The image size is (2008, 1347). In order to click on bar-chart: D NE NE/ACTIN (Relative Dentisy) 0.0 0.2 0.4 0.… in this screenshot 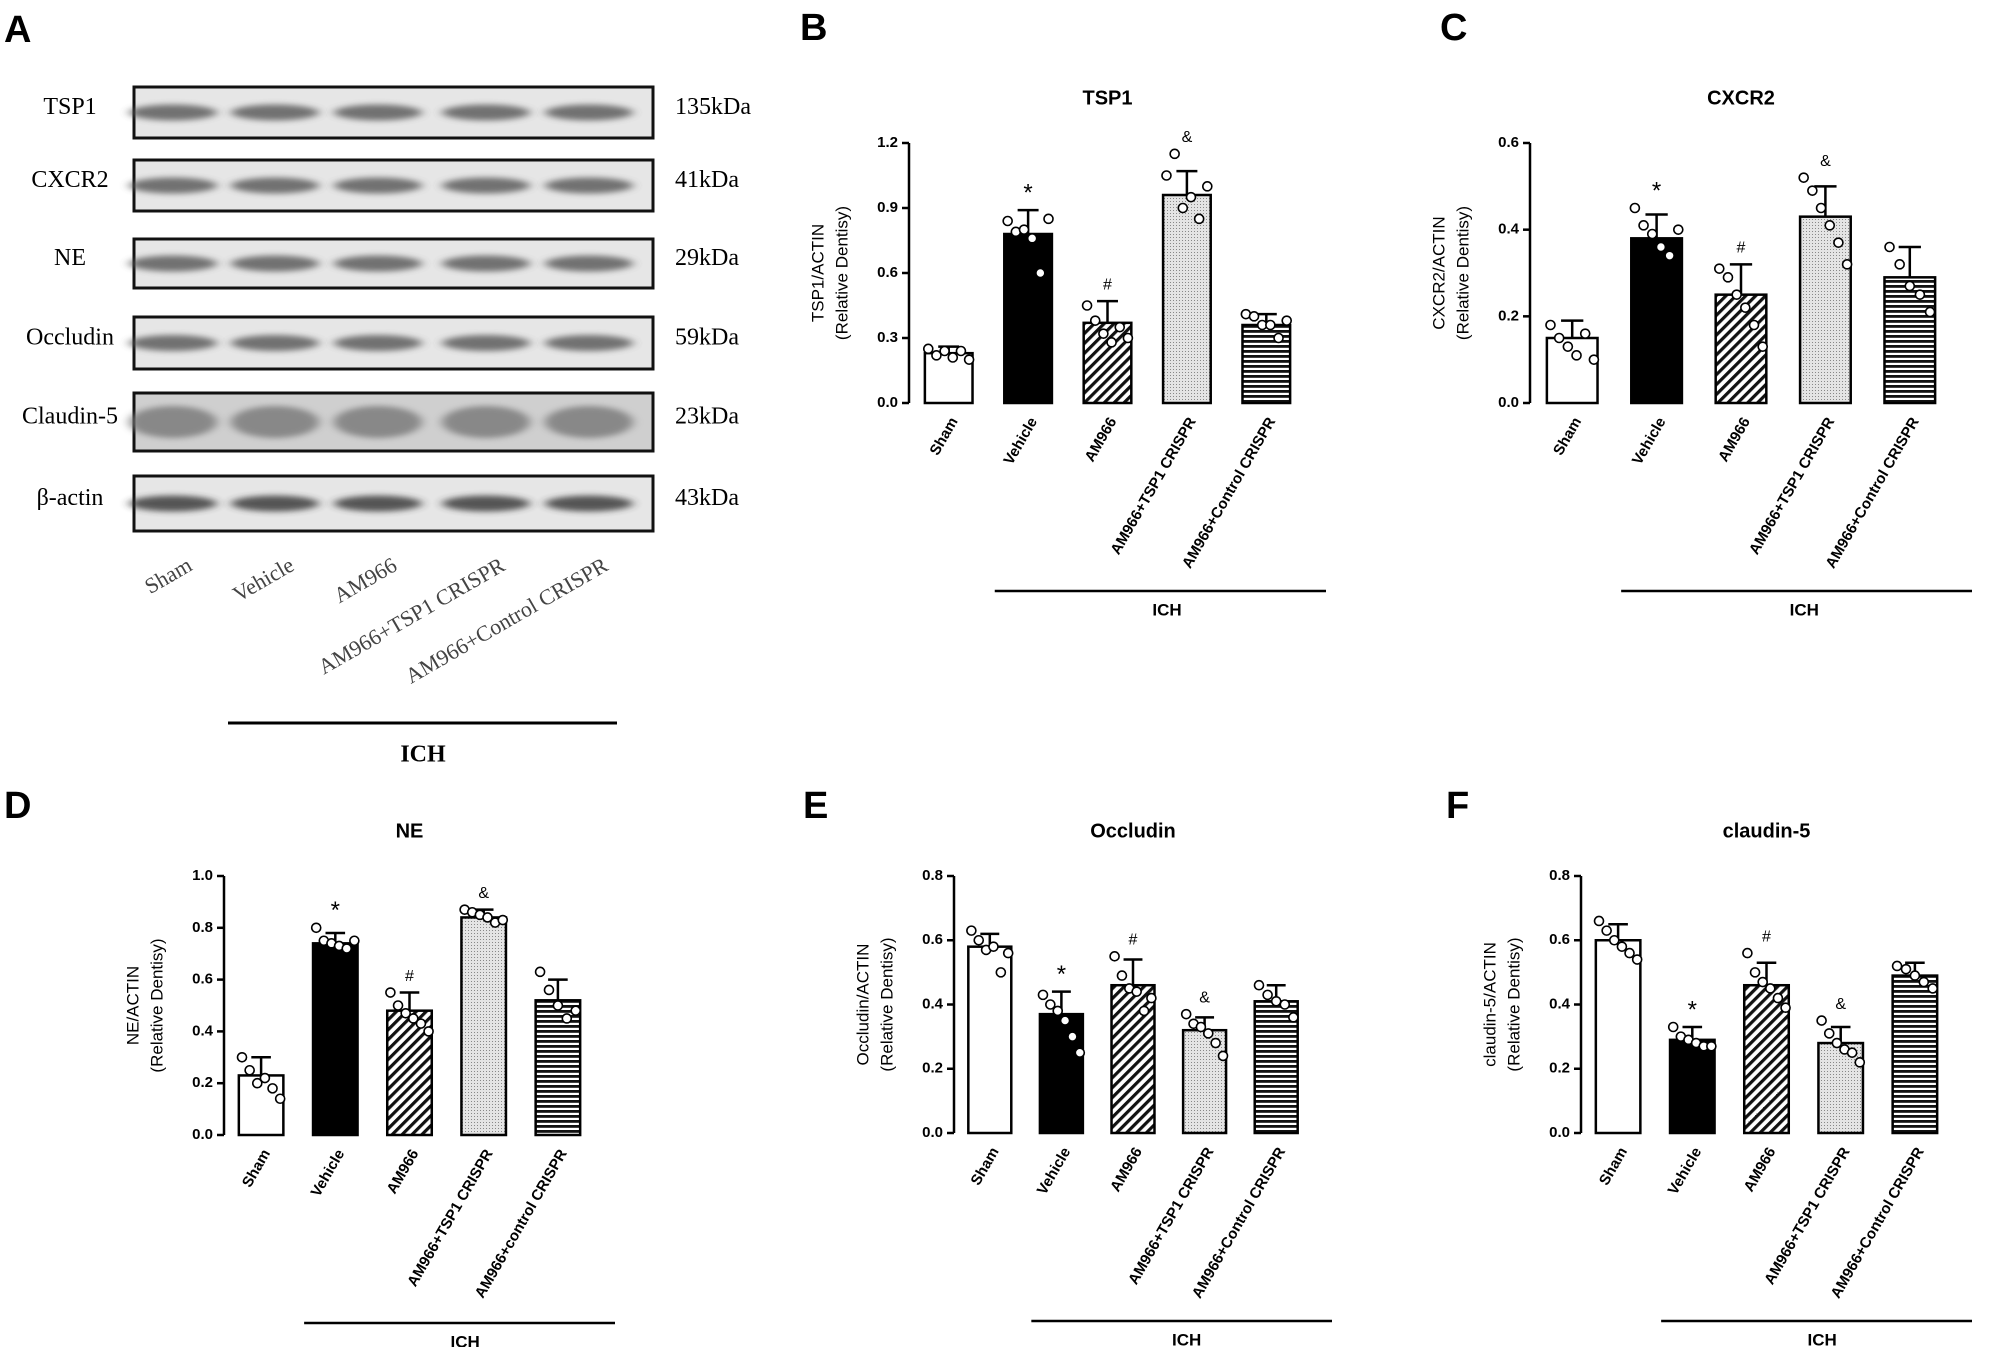, I will do `click(309, 1066)`.